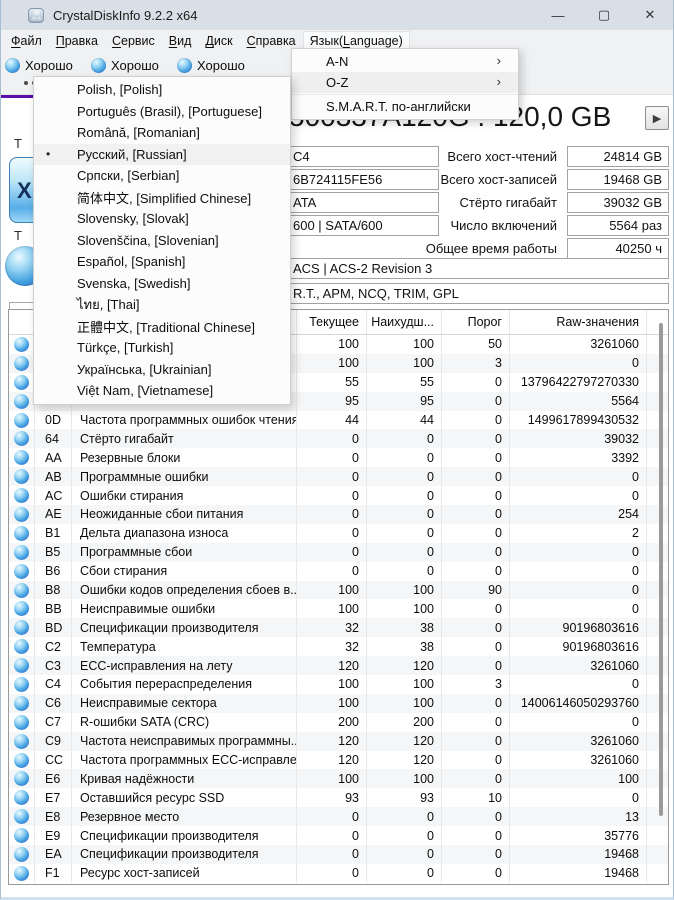  What do you see at coordinates (618, 202) in the screenshot?
I see `stat-value-2: 39032 GB` at bounding box center [618, 202].